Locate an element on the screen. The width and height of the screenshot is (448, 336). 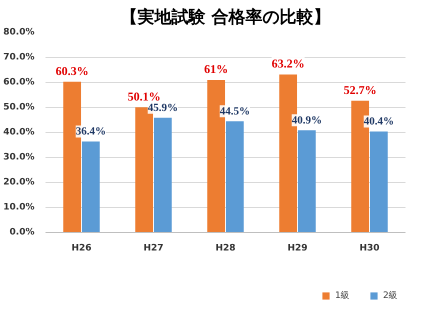
data-label: 63.2% is located at coordinates (288, 63).